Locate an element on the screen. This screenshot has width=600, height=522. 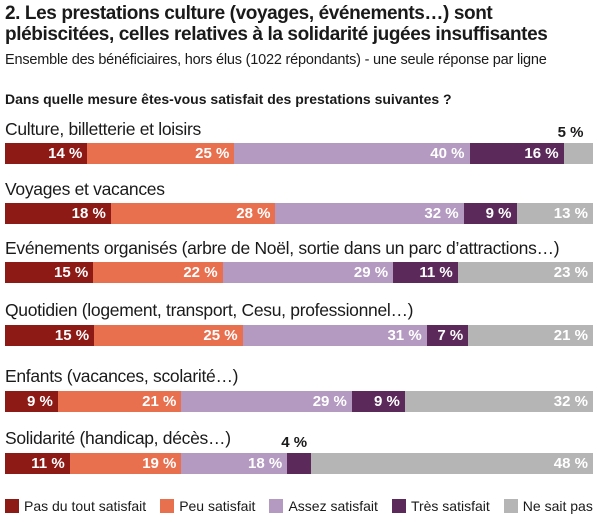
stacked-bar: 15 % 22 % 29 % 11 % 23 % is located at coordinates (299, 272).